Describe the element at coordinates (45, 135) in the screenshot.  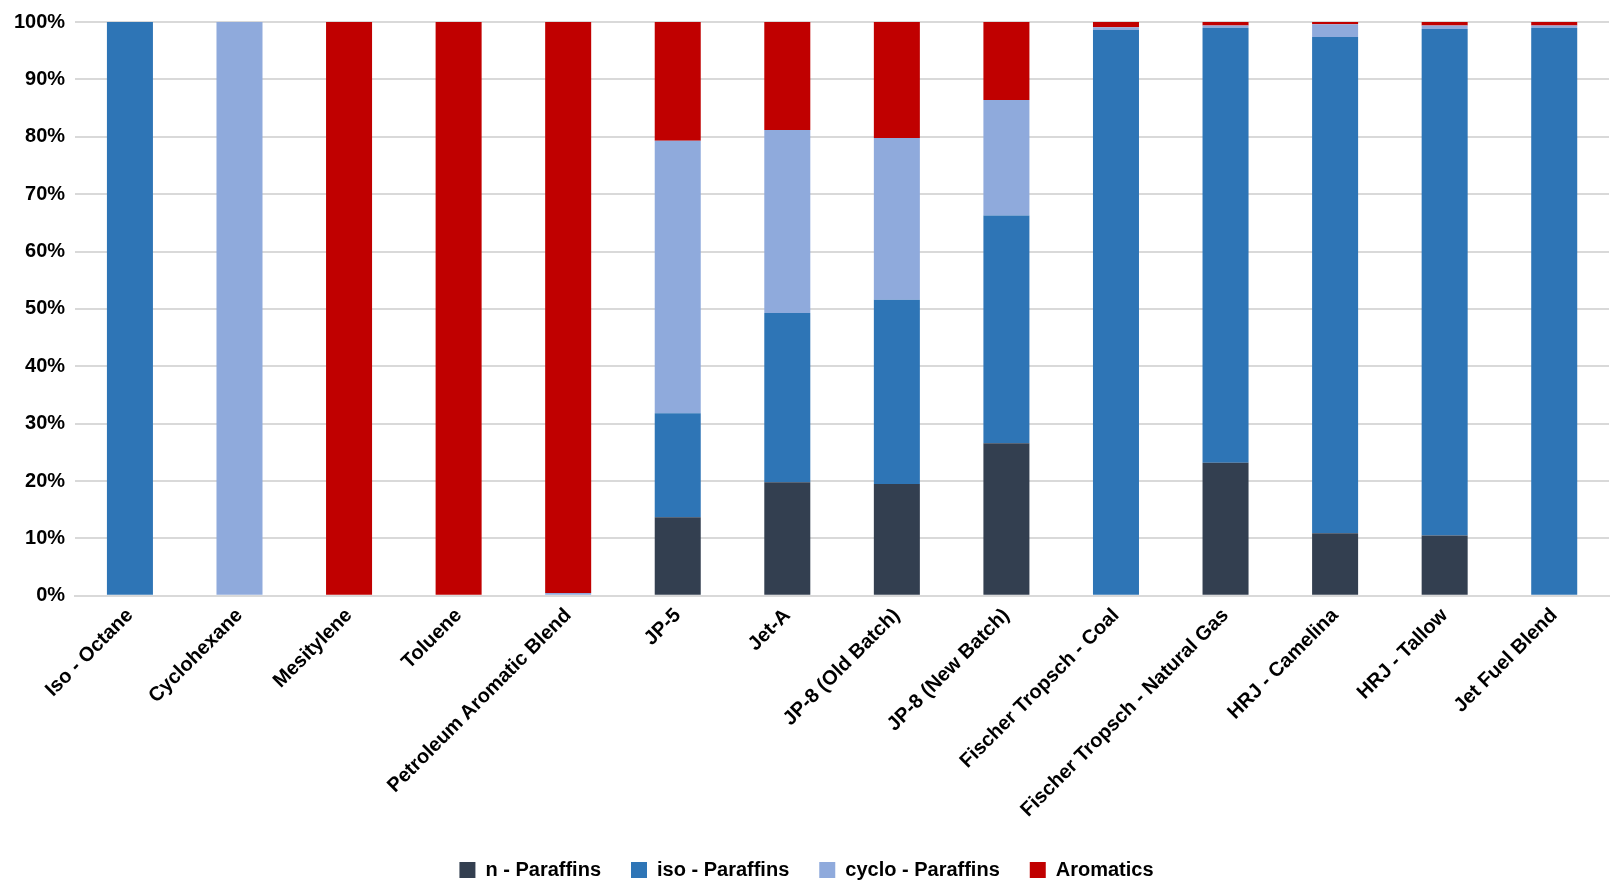
I see `y-tick-label: 80%` at that location.